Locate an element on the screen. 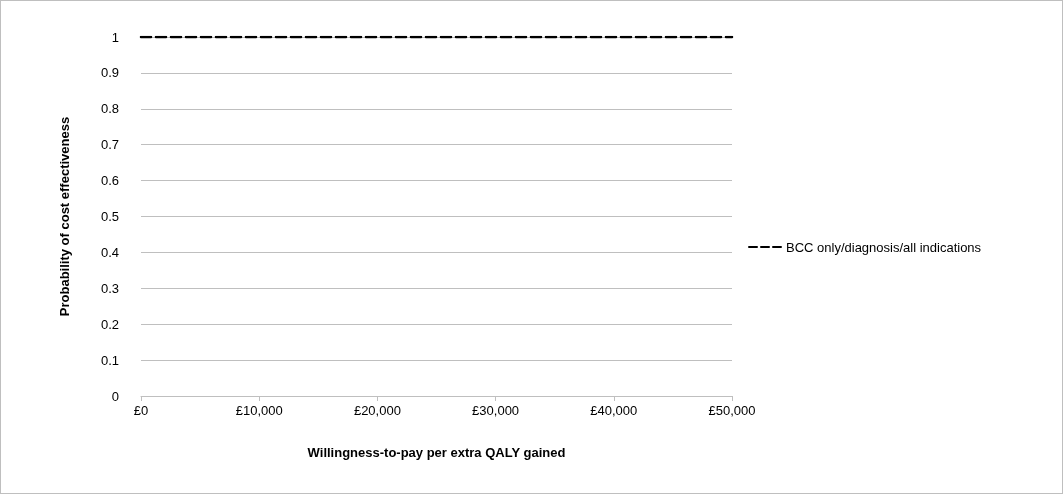 Image resolution: width=1063 pixels, height=494 pixels. x-tick-label: £20,000 is located at coordinates (377, 410).